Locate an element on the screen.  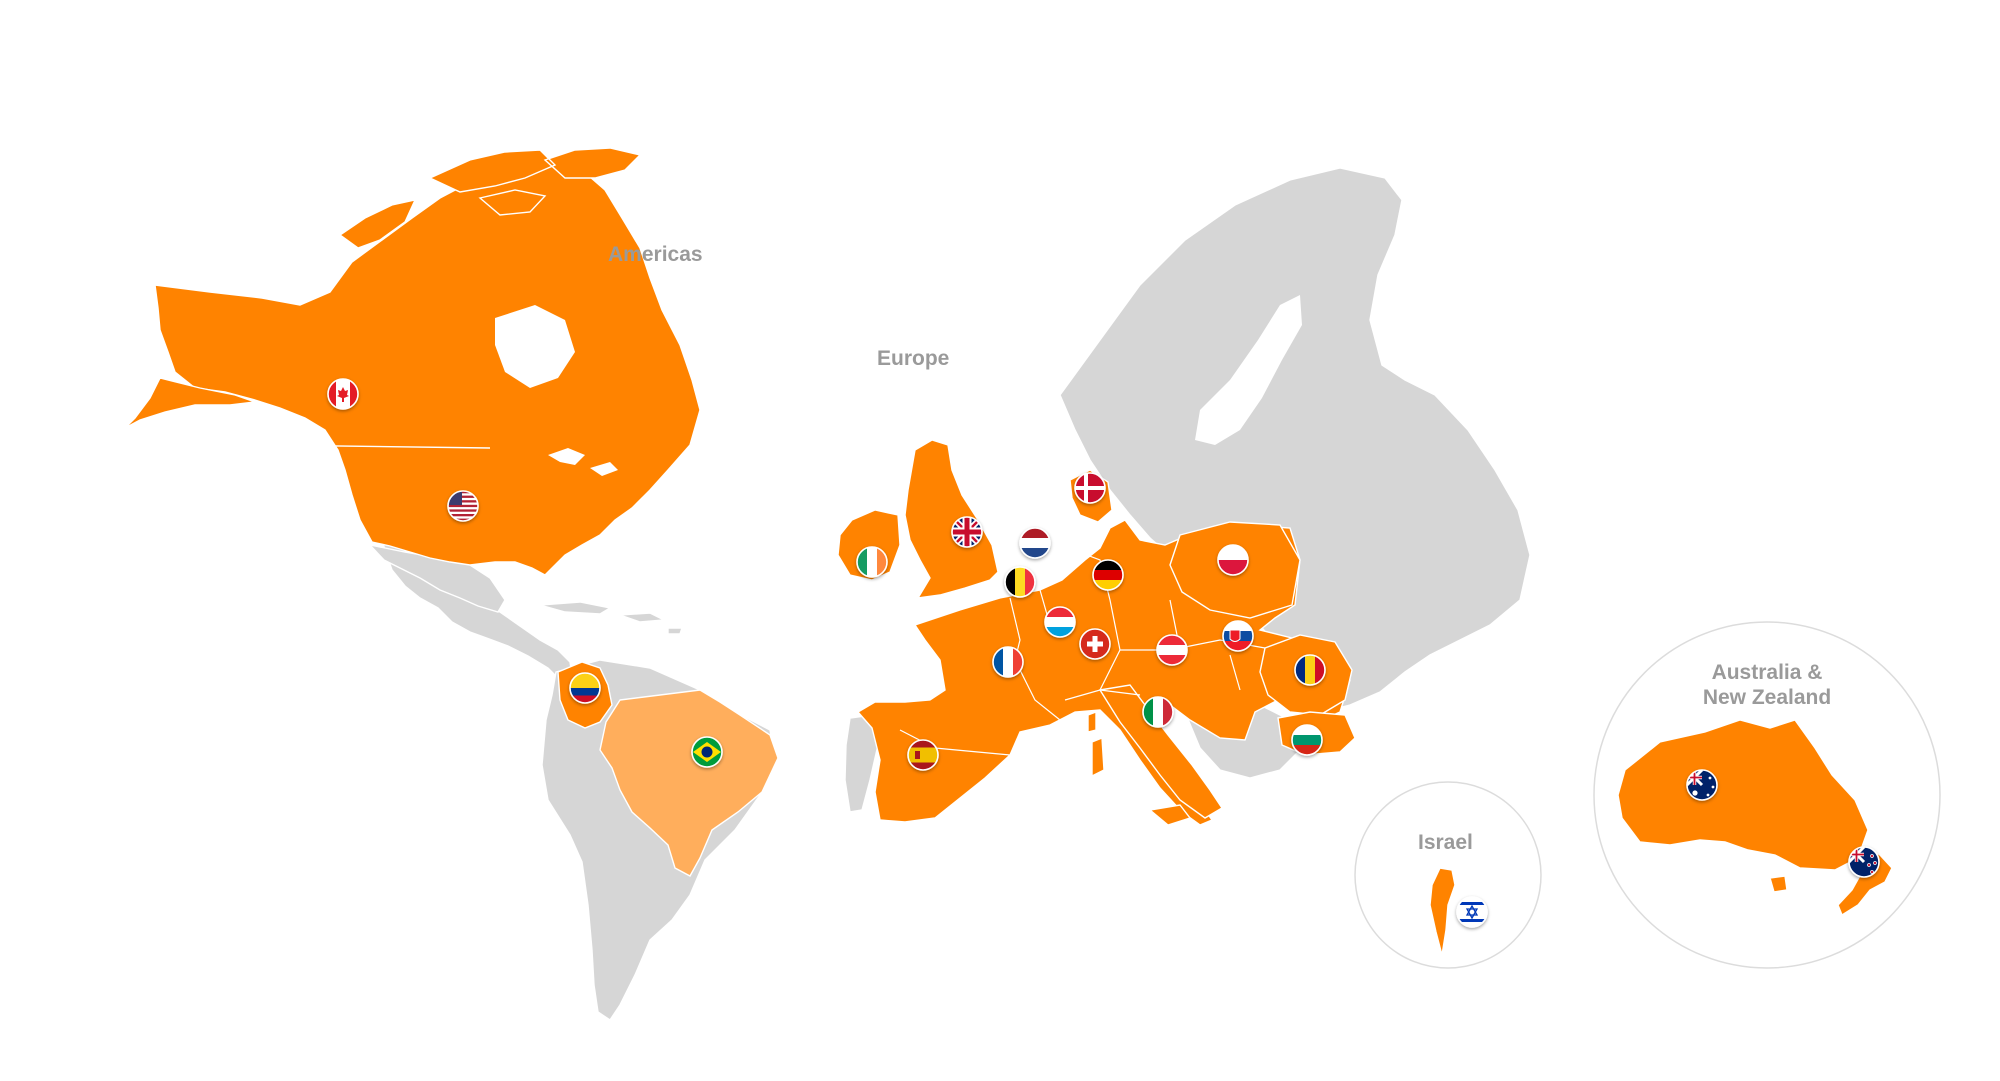
flag-slovakia-icon is located at coordinates (1238, 636).